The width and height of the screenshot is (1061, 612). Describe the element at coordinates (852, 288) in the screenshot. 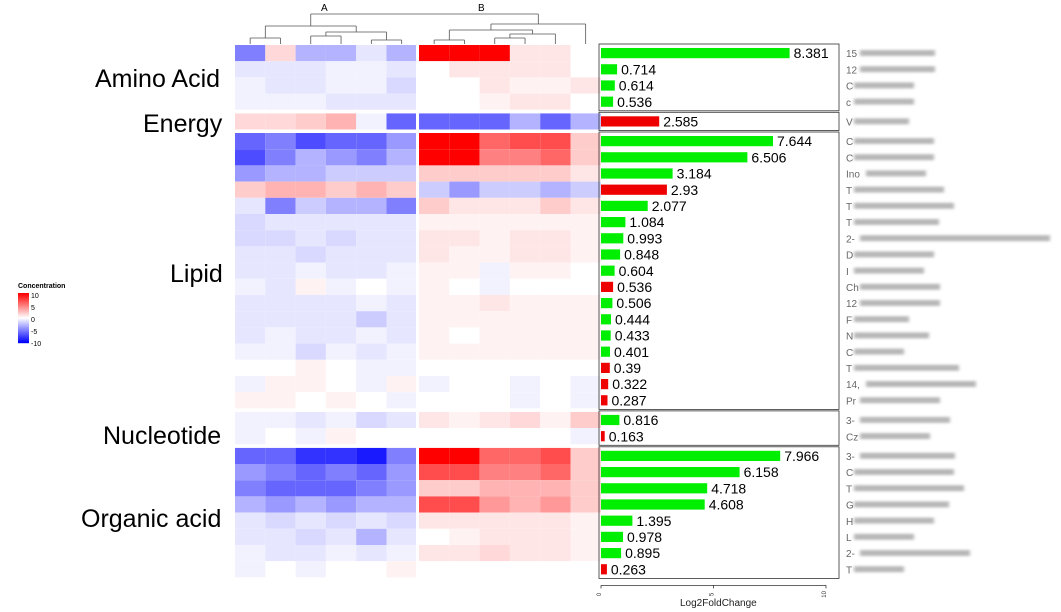

I see `row-name-prefix: Ch` at that location.